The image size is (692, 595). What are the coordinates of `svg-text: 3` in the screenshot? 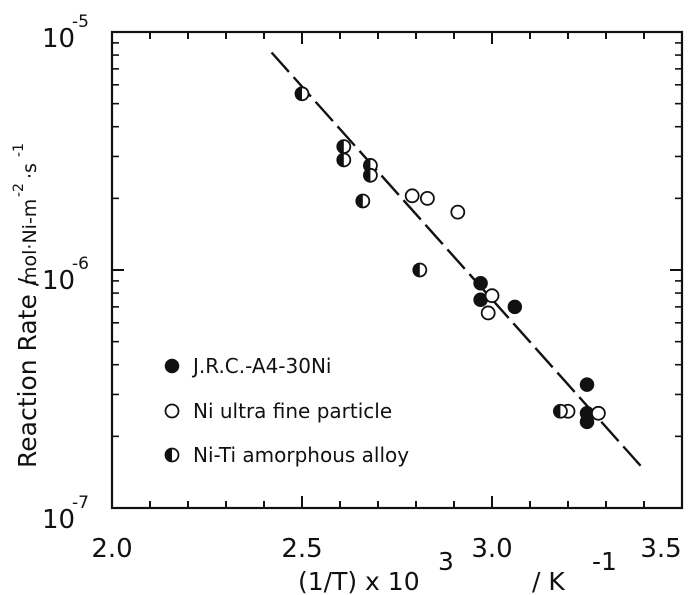 It's located at (446, 561).